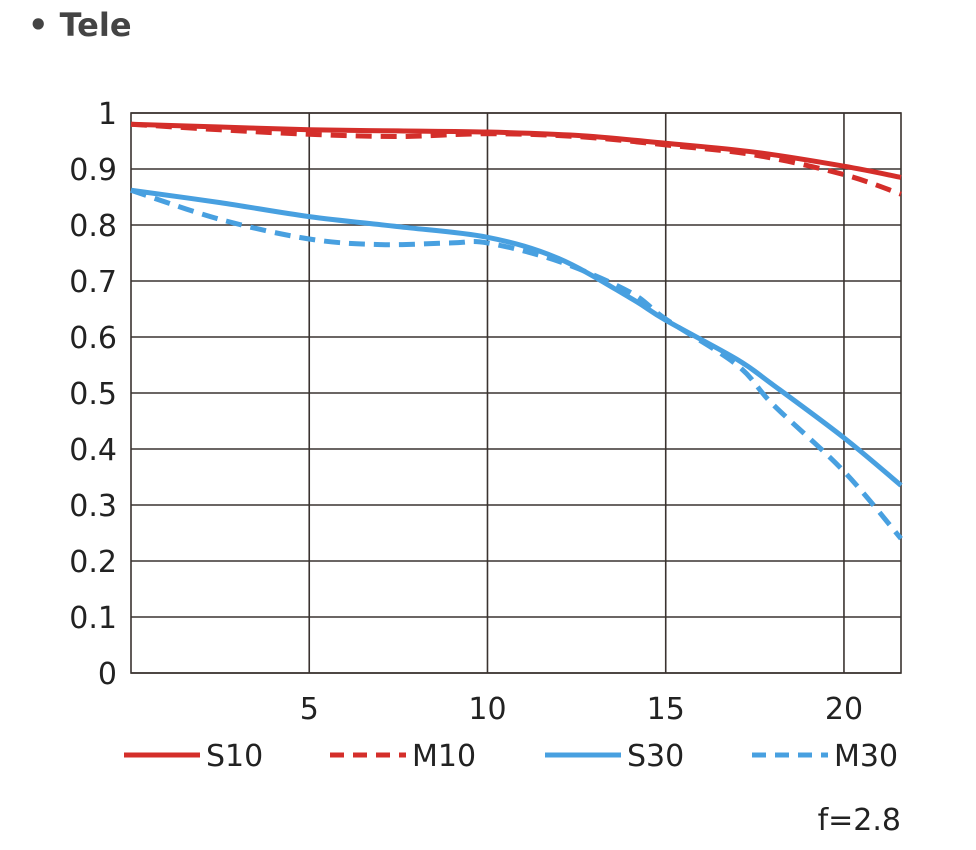 This screenshot has height=850, width=976. What do you see at coordinates (107, 674) in the screenshot?
I see `y-tick-label: 0` at bounding box center [107, 674].